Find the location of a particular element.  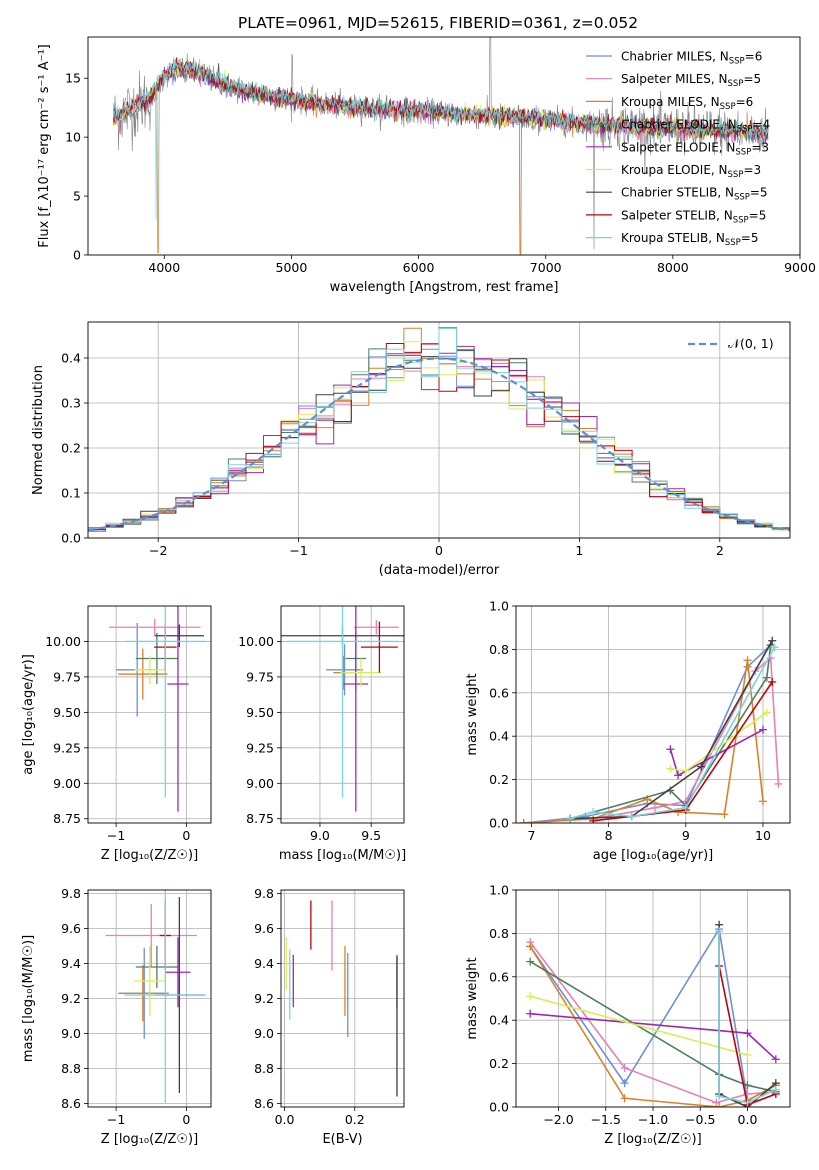

legend-tail: =6 is located at coordinates (745, 102).